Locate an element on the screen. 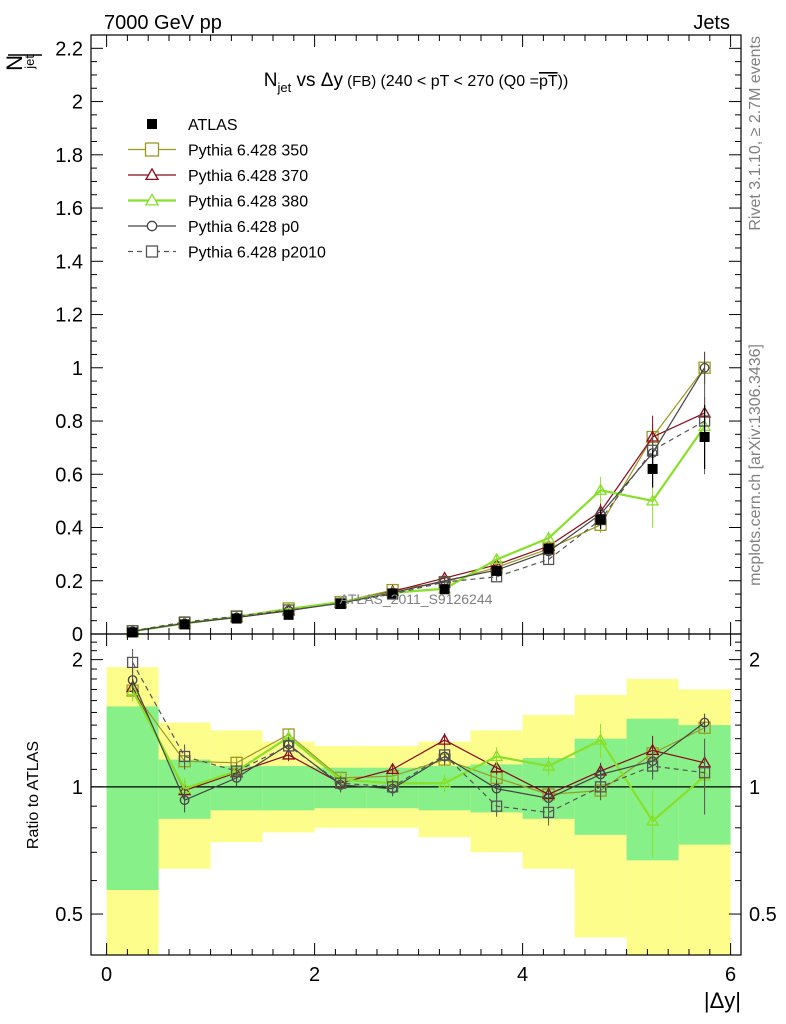 The width and height of the screenshot is (786, 1024). y-tick-label: 1.2 is located at coordinates (69, 316).